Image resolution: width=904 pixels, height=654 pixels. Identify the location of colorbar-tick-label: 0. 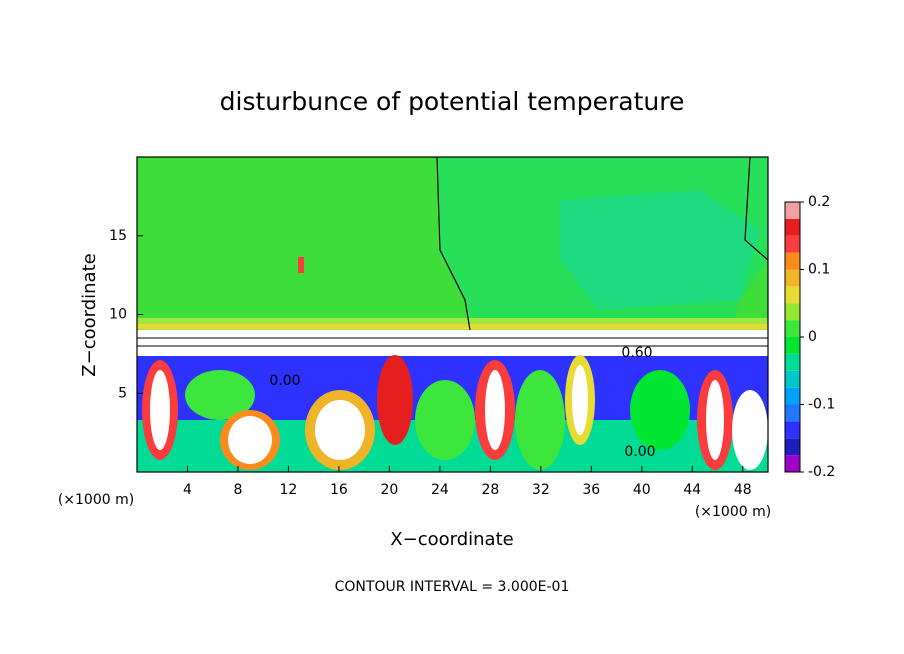
(812, 337).